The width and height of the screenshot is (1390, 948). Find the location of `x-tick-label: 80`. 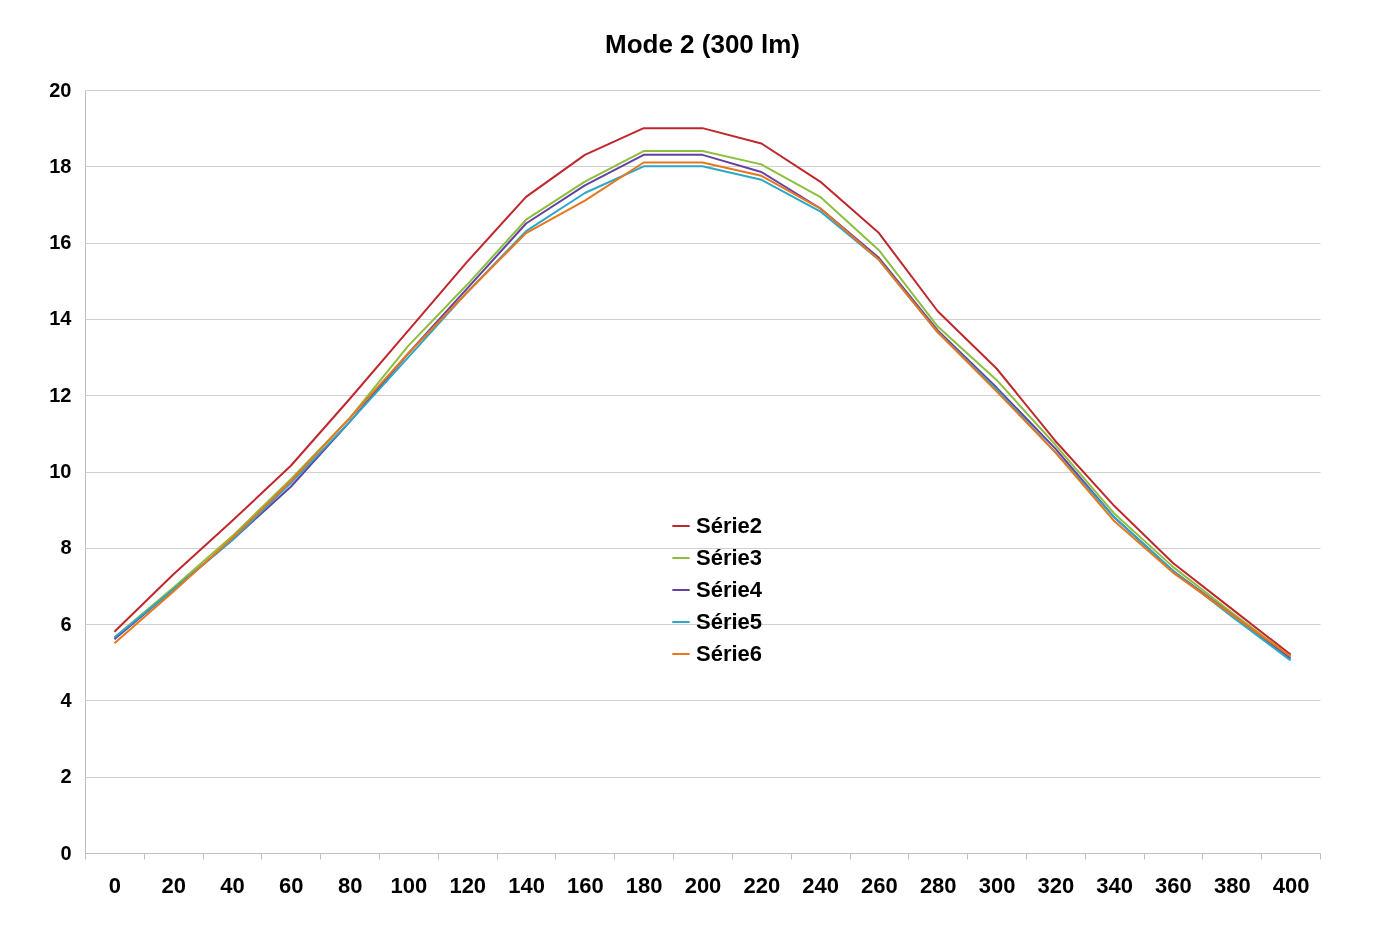

x-tick-label: 80 is located at coordinates (350, 885).